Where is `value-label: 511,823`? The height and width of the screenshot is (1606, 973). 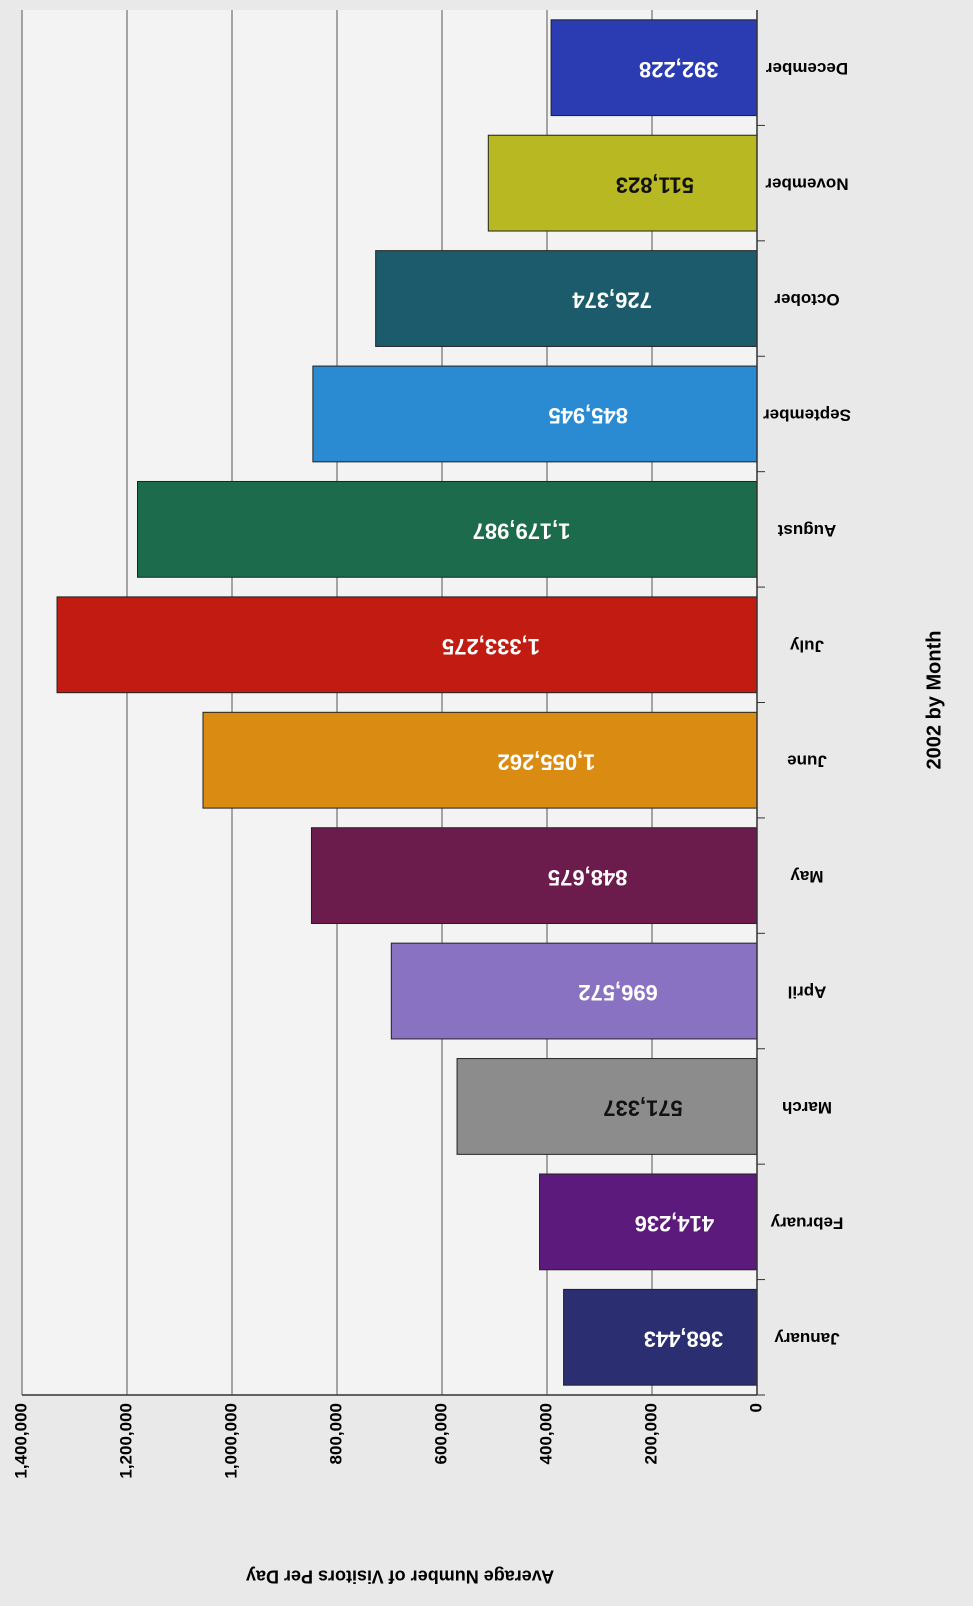
value-label: 511,823 is located at coordinates (655, 184).